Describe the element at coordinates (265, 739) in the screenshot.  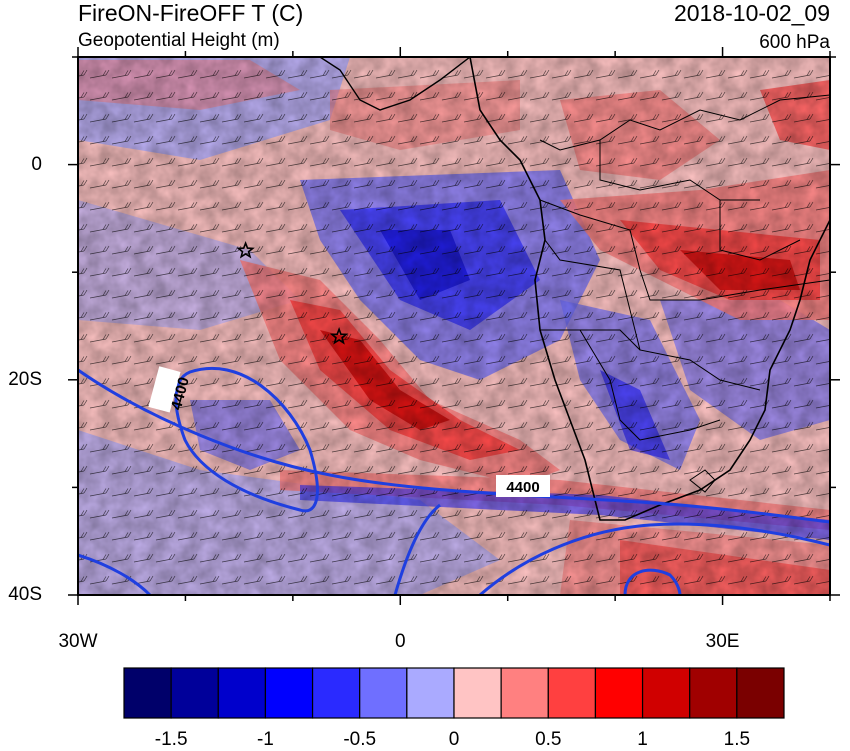
I see `colorbar-tick-label: -1` at that location.